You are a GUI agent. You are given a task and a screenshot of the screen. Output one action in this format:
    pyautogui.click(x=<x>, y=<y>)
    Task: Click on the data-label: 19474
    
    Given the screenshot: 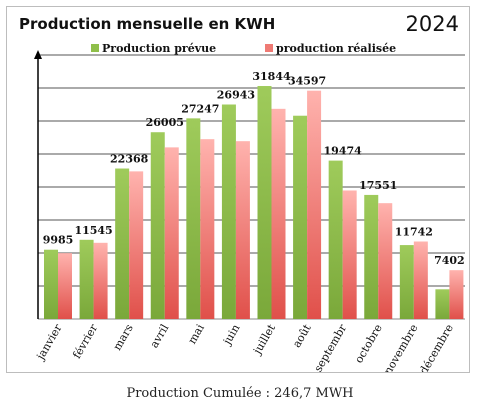 What is the action you would take?
    pyautogui.click(x=343, y=151)
    